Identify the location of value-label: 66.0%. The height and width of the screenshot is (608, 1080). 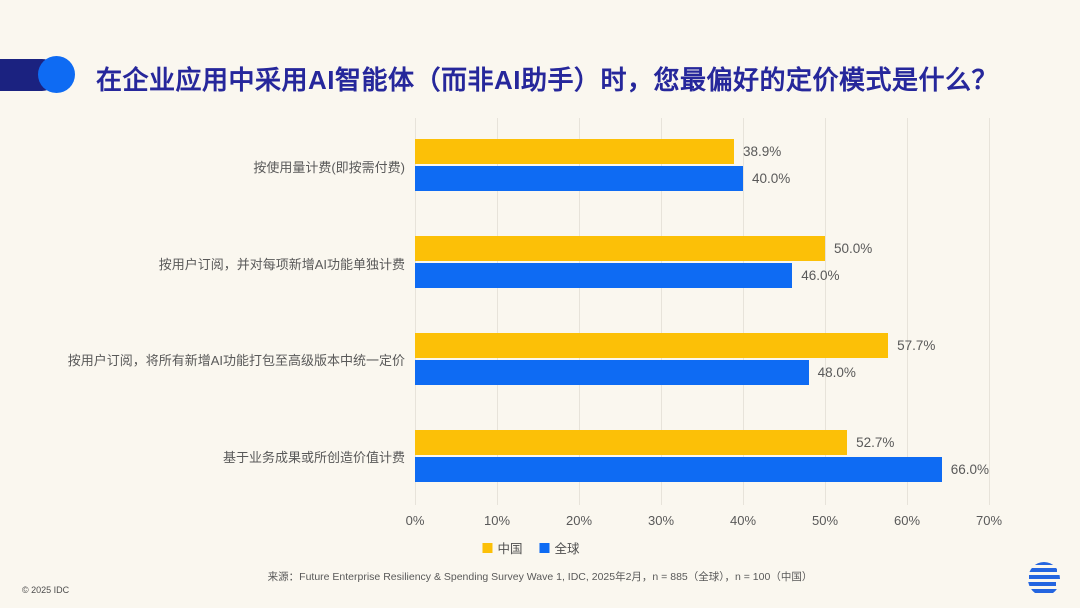
(969, 469).